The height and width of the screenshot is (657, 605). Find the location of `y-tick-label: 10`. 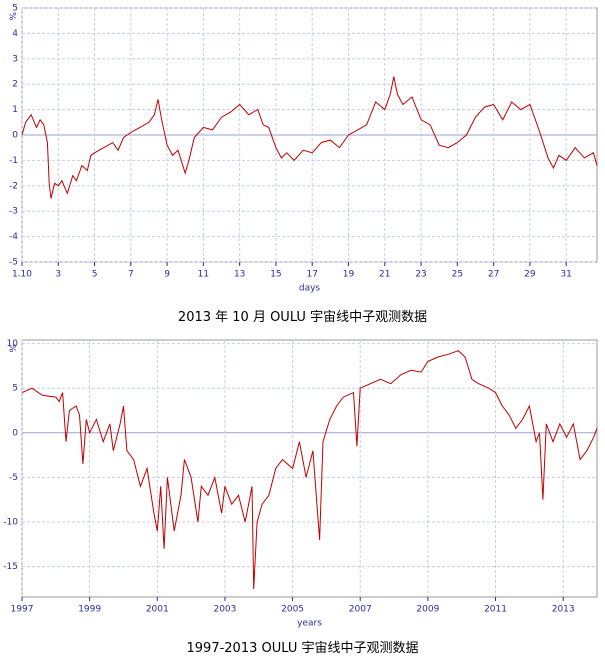

y-tick-label: 10 is located at coordinates (13, 344).